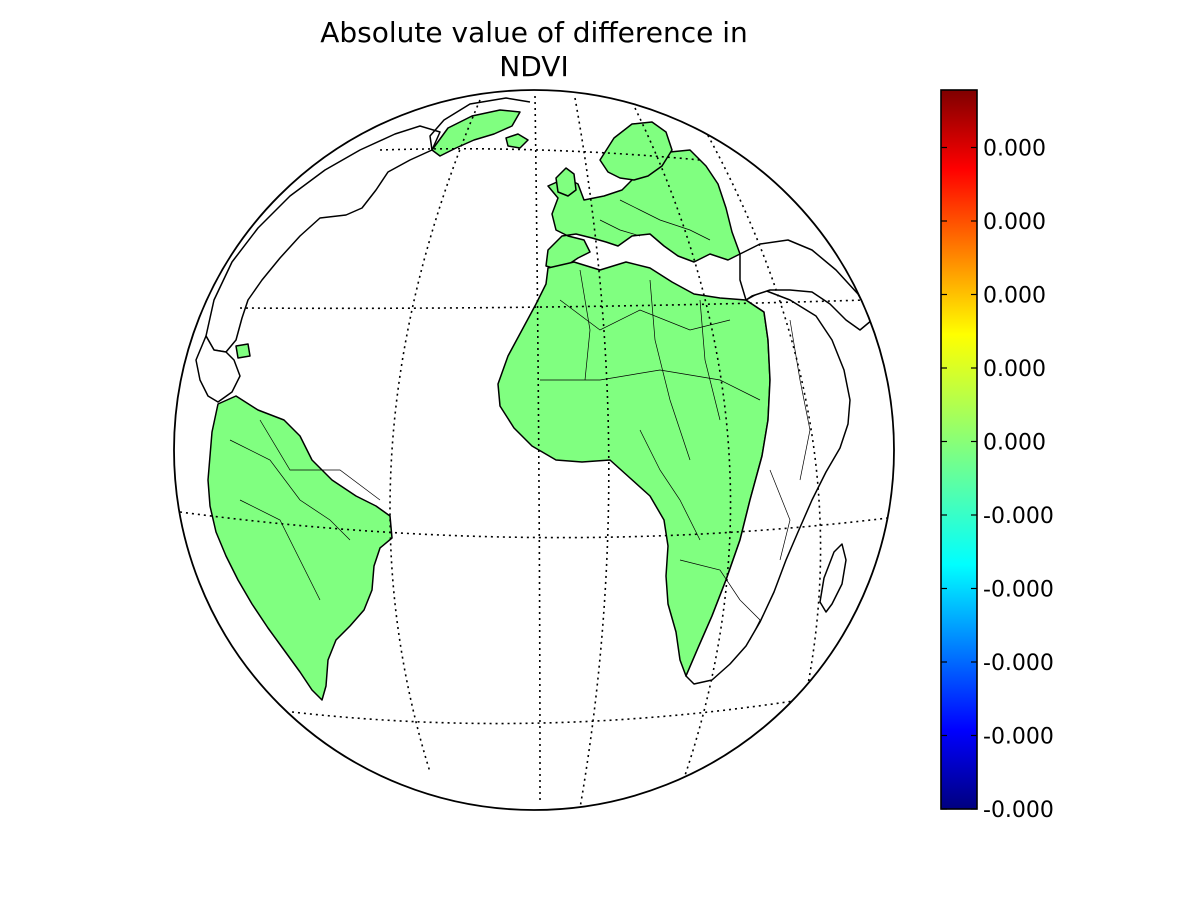 This screenshot has width=1200, height=900. Describe the element at coordinates (553, 304) in the screenshot. I see `parallel-30n` at that location.